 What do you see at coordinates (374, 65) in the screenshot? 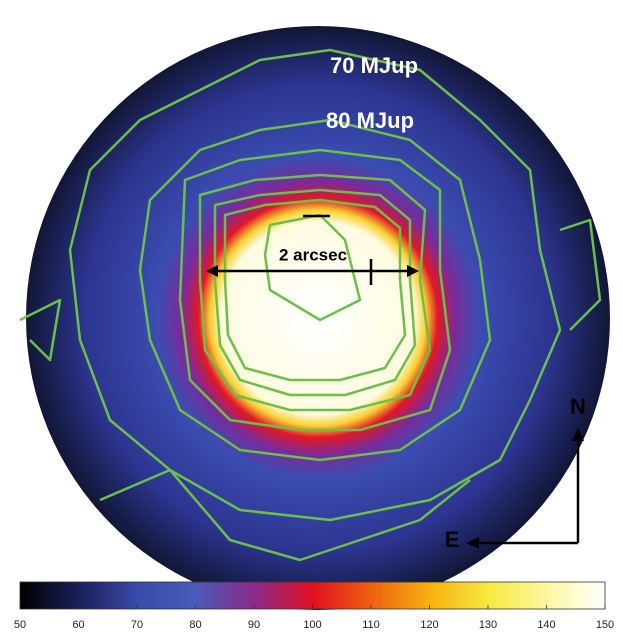
I see `annotation: 70 MJup` at bounding box center [374, 65].